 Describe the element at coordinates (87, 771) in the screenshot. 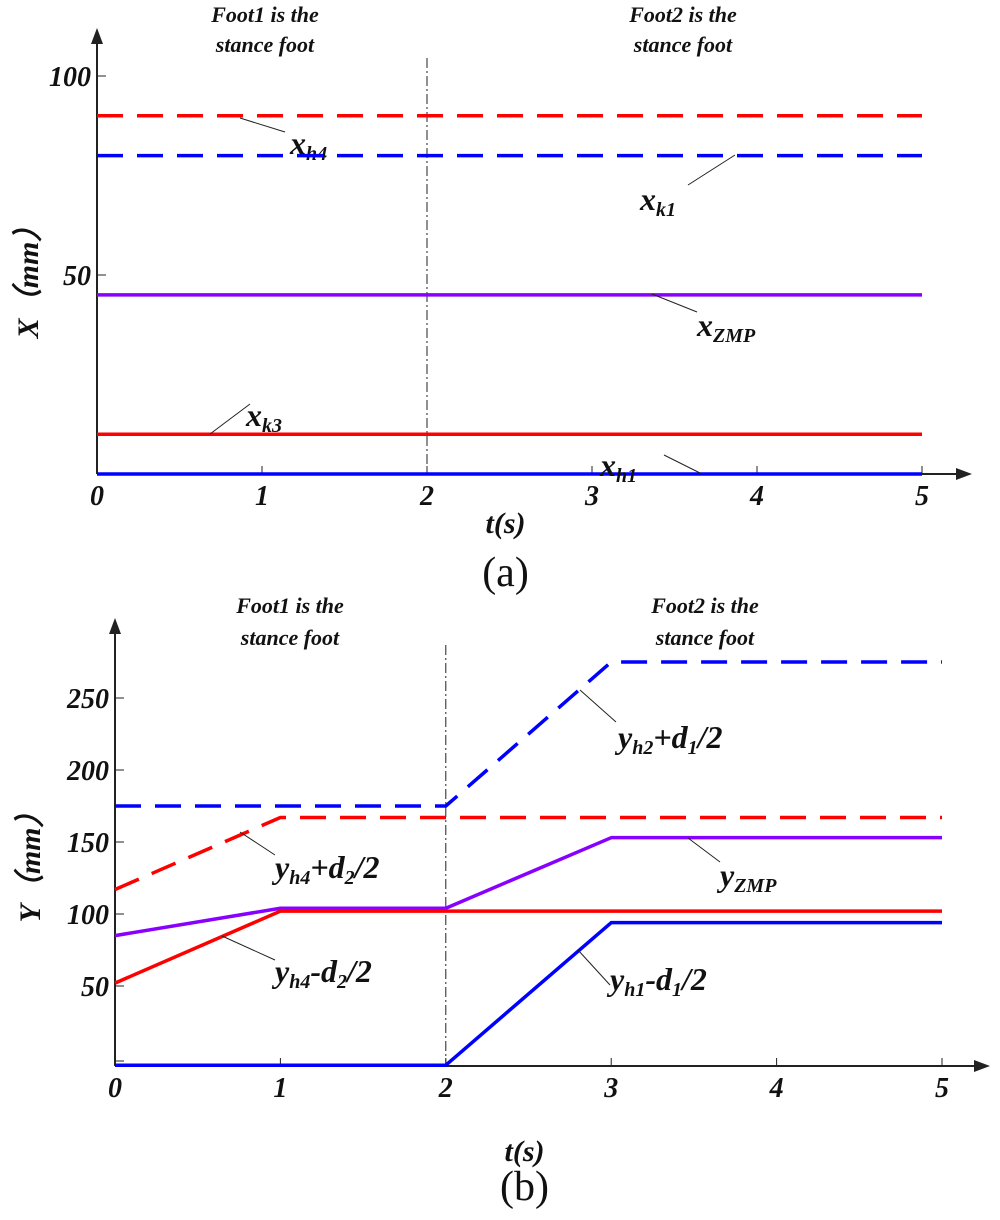

I see `y-tick-label: 200` at that location.